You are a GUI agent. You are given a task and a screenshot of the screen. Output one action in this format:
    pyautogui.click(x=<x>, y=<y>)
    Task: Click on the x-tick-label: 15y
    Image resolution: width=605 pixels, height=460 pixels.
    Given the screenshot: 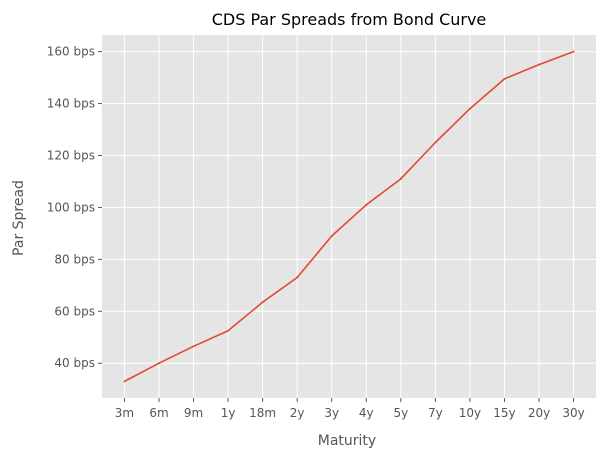 What is the action you would take?
    pyautogui.click(x=504, y=413)
    